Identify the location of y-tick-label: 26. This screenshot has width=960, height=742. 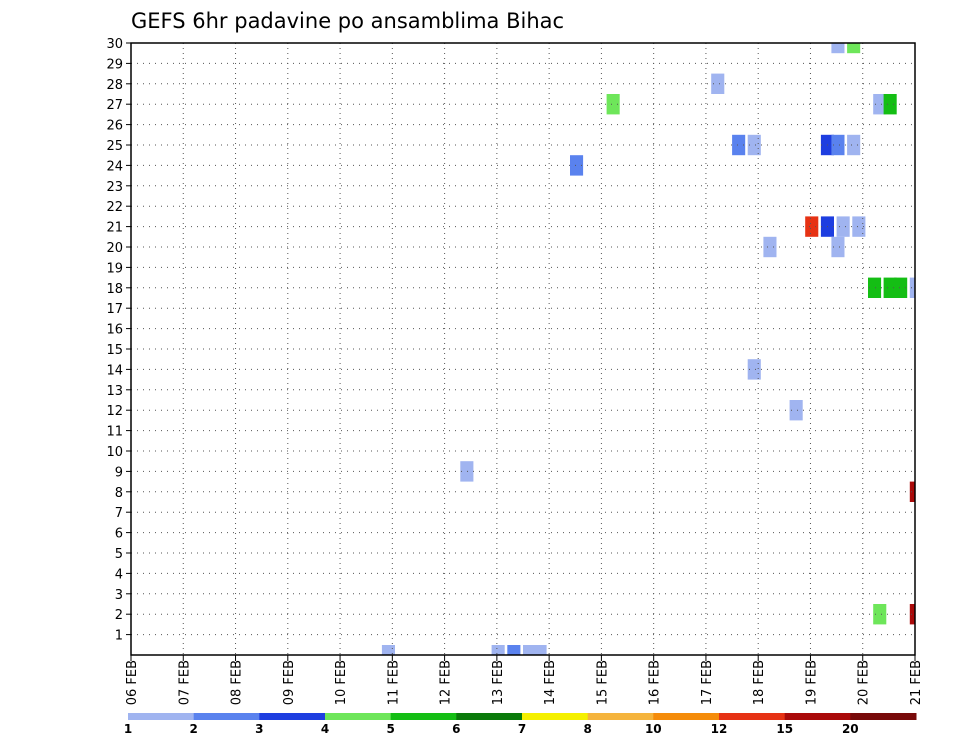
(114, 126).